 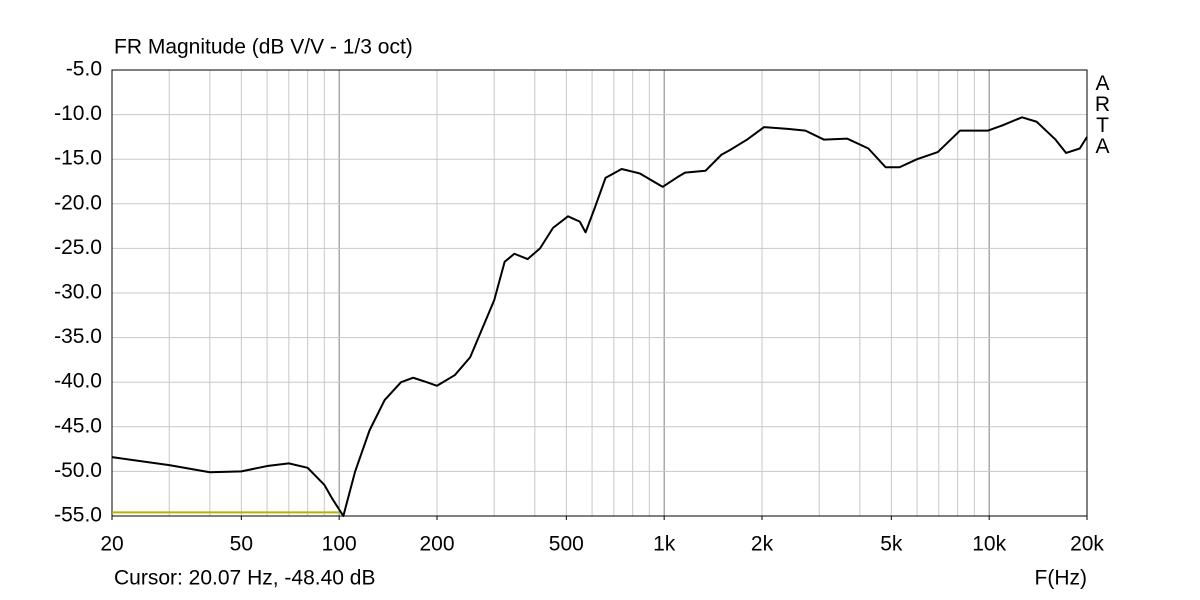 I want to click on y-tick-label: -45.0, so click(x=78, y=425).